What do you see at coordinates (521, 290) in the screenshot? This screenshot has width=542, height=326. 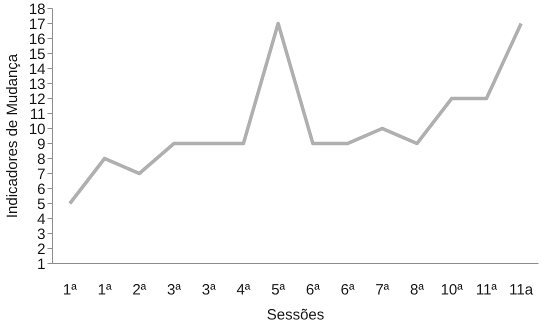 I see `x-tick-label: 11a` at bounding box center [521, 290].